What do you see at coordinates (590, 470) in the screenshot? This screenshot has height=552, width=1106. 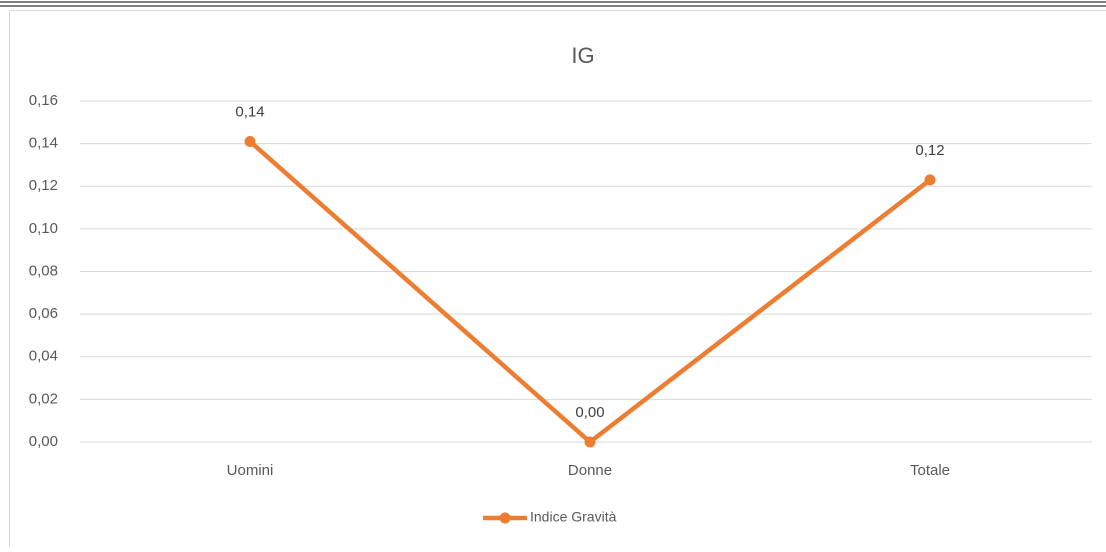 I see `x-tick-label: Donne` at bounding box center [590, 470].